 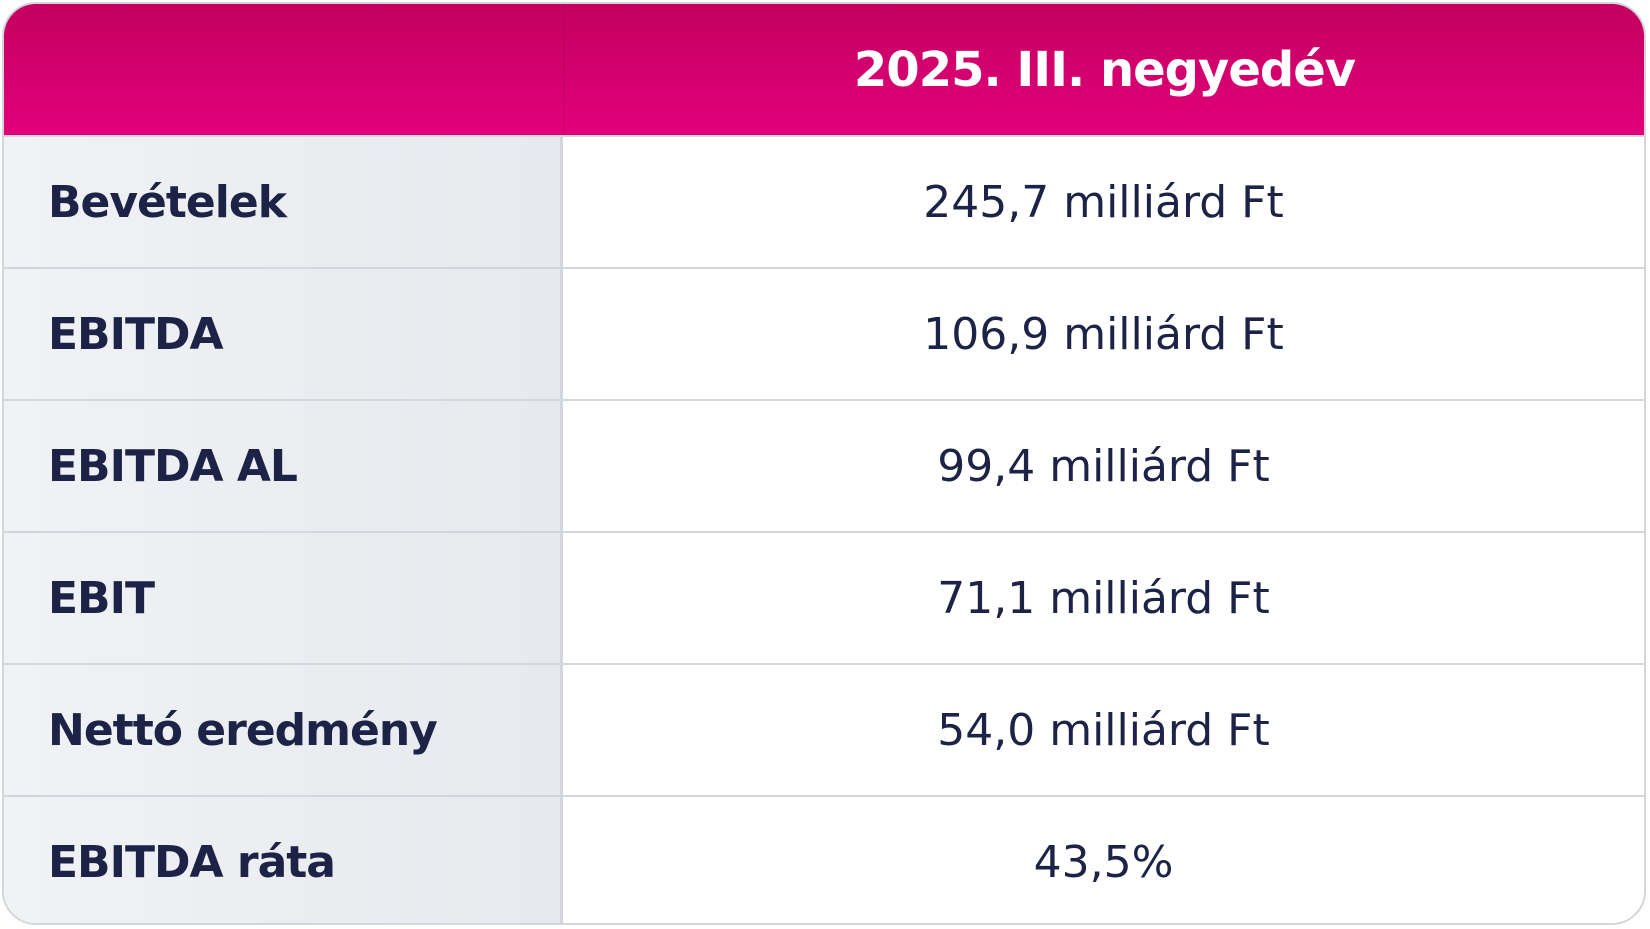 I want to click on row-value: 43,5%, so click(x=1103, y=862).